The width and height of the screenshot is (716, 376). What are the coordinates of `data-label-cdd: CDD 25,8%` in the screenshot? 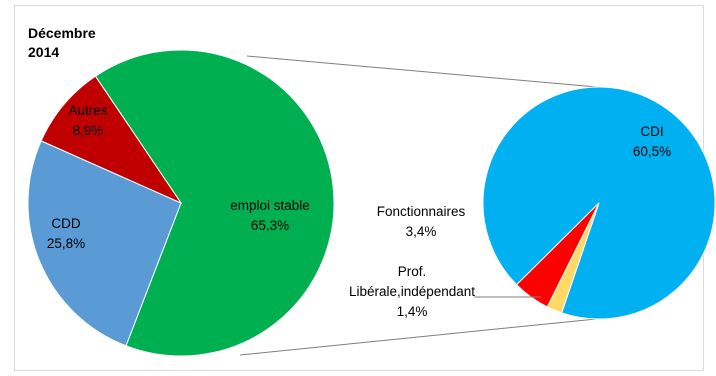 It's located at (66, 233).